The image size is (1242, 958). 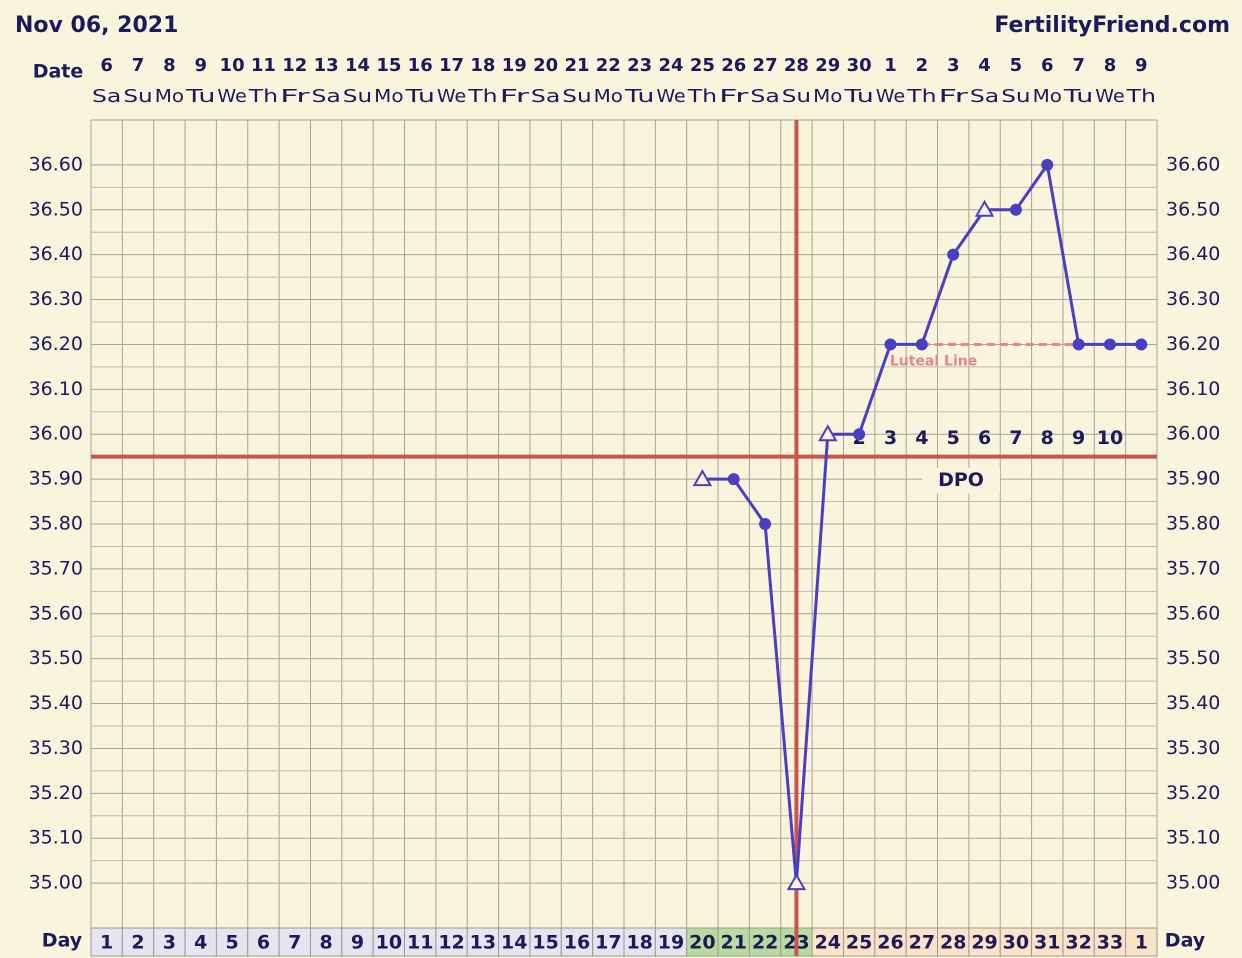 What do you see at coordinates (1015, 438) in the screenshot?
I see `dpo-number: 7` at bounding box center [1015, 438].